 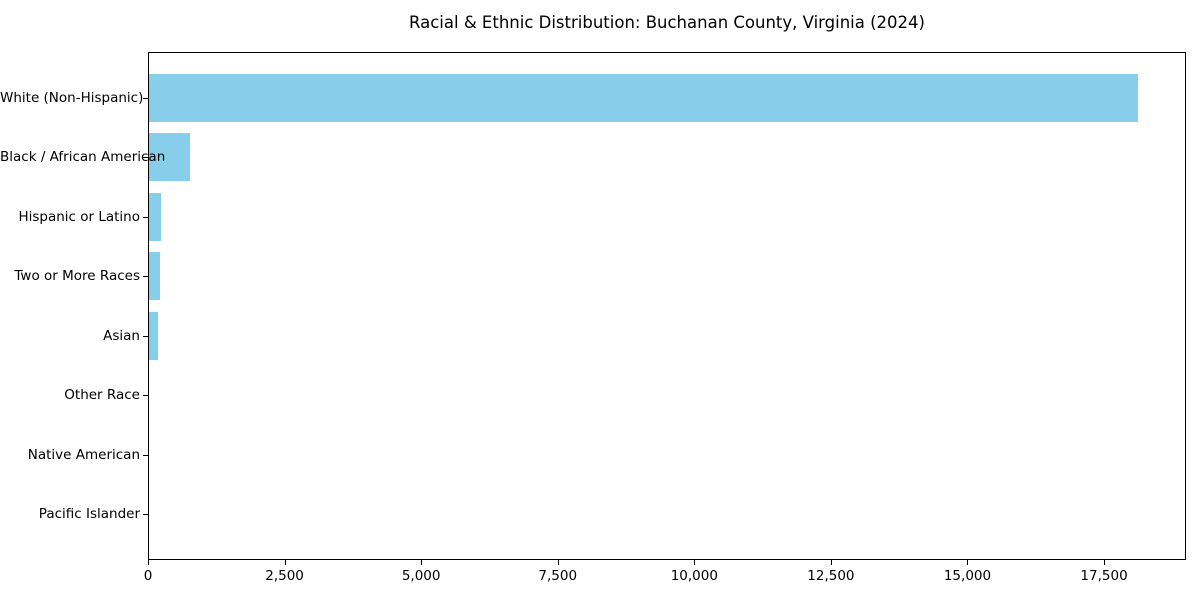 What do you see at coordinates (169, 157) in the screenshot?
I see `bar-black-african-american` at bounding box center [169, 157].